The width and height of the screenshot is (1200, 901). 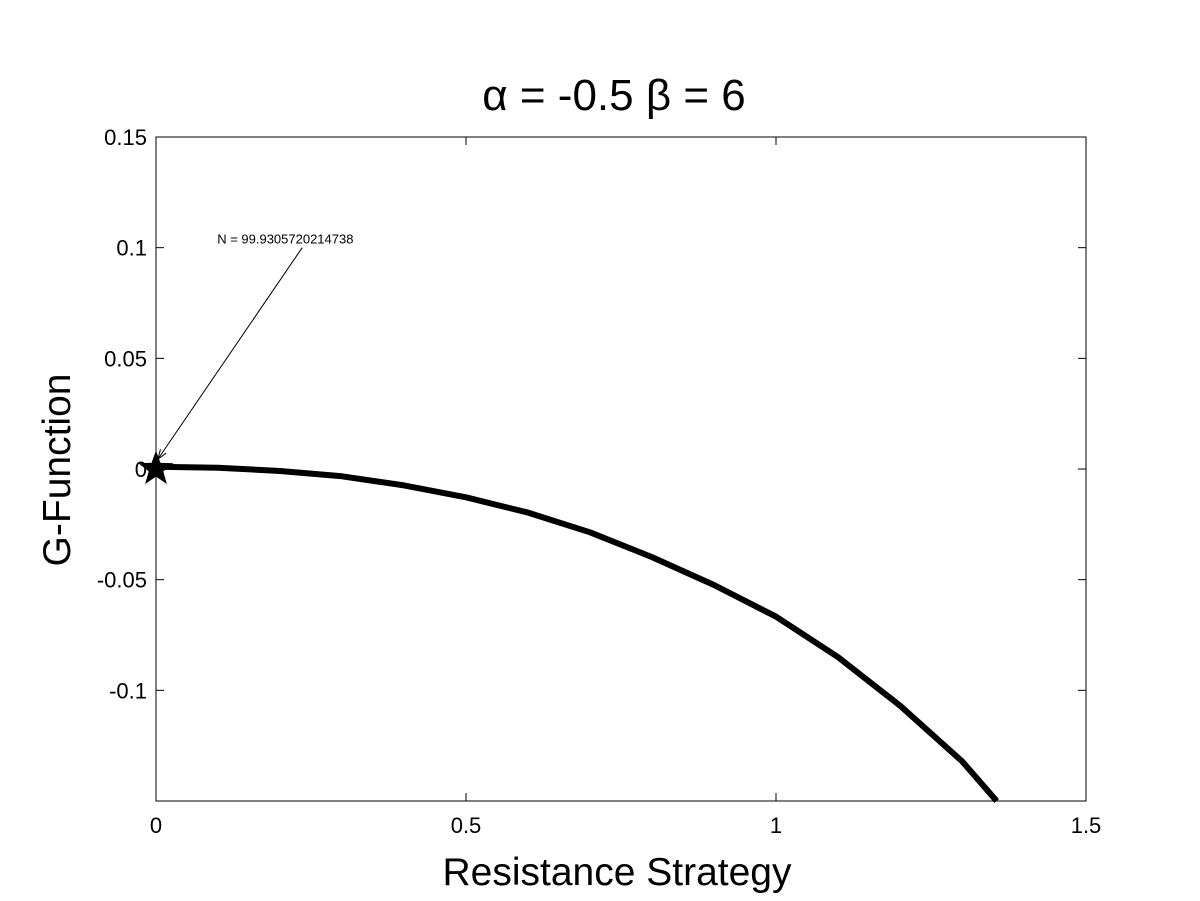 What do you see at coordinates (122, 580) in the screenshot?
I see `y-tick-label: -0.05` at bounding box center [122, 580].